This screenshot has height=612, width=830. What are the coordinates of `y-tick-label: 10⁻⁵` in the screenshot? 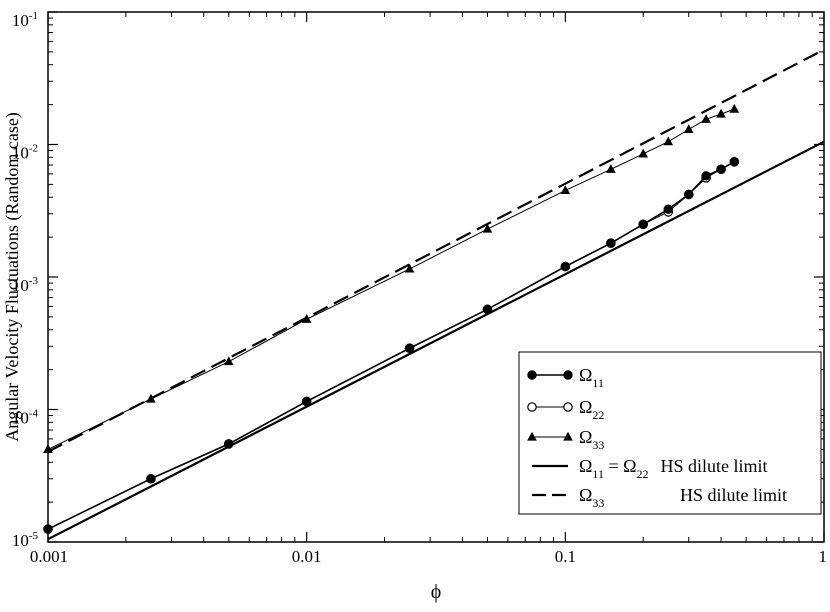 It's located at (25, 540).